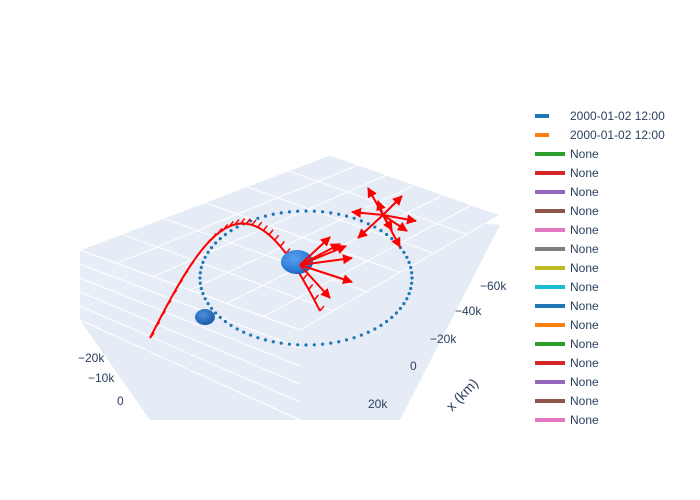  What do you see at coordinates (413, 366) in the screenshot?
I see `x-tick-label: 0` at bounding box center [413, 366].